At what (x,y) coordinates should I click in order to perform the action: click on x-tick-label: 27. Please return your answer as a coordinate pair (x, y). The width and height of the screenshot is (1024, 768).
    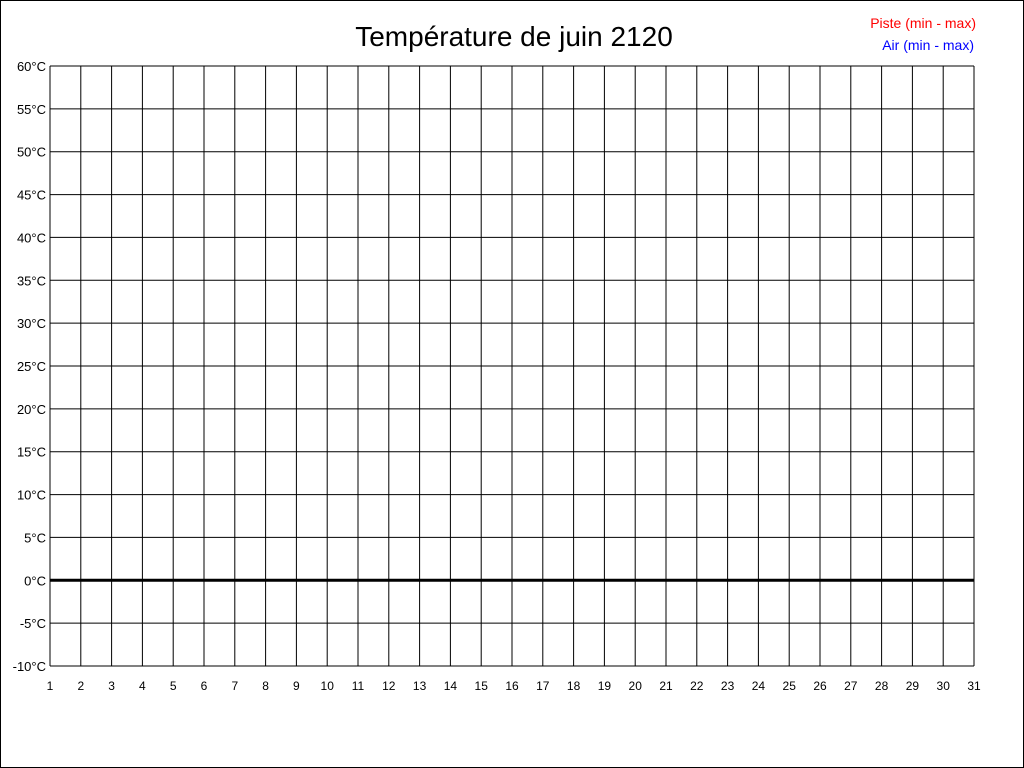
    Looking at the image, I should click on (851, 686).